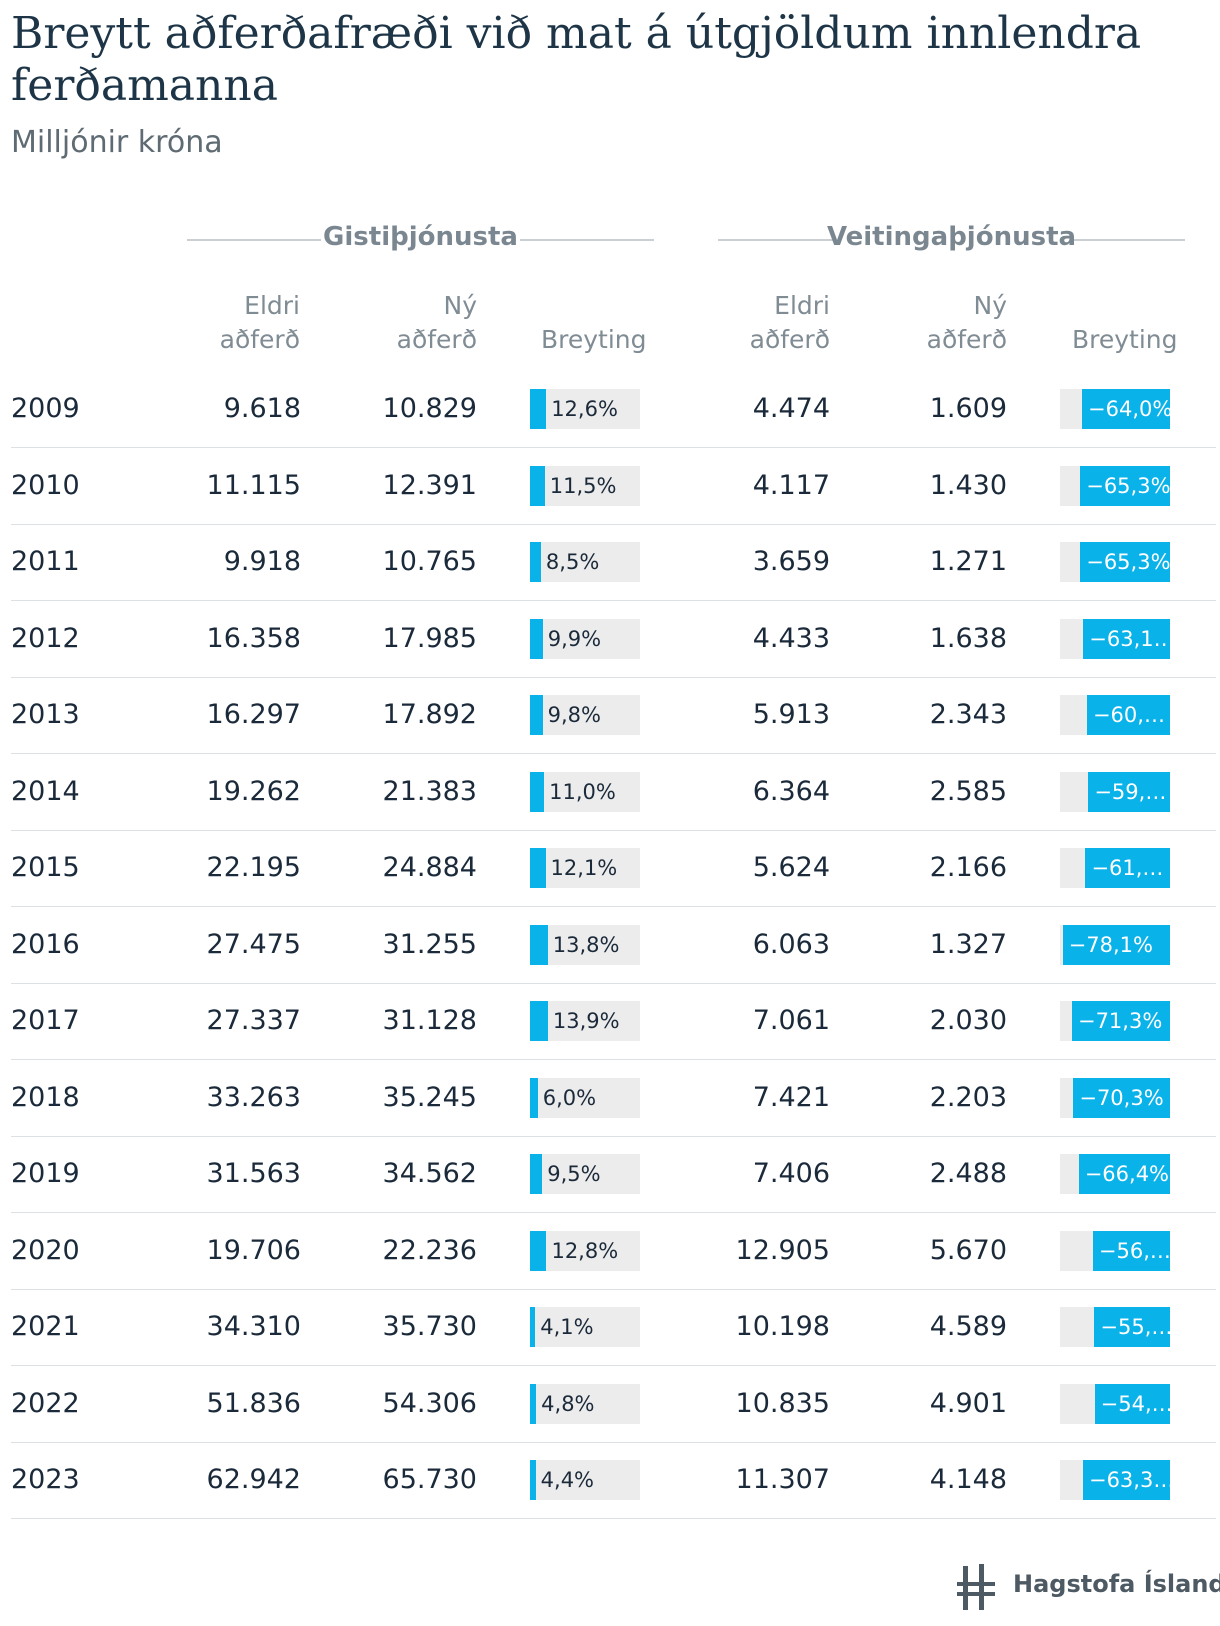 This screenshot has width=1220, height=1626. What do you see at coordinates (1127, 240) in the screenshot?
I see `group-rule-right` at bounding box center [1127, 240].